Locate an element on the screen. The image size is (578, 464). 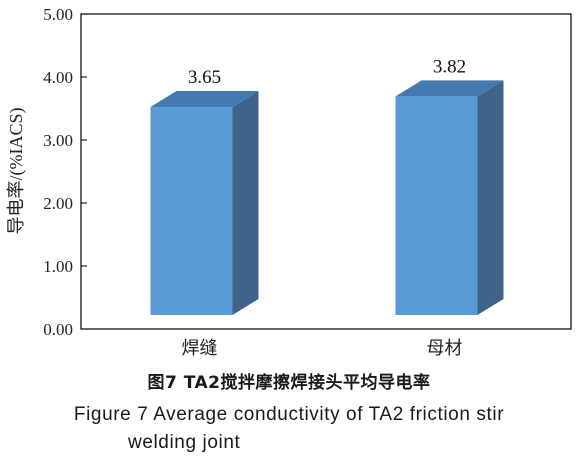
y-tick-label: 5.00 is located at coordinates (58, 14).